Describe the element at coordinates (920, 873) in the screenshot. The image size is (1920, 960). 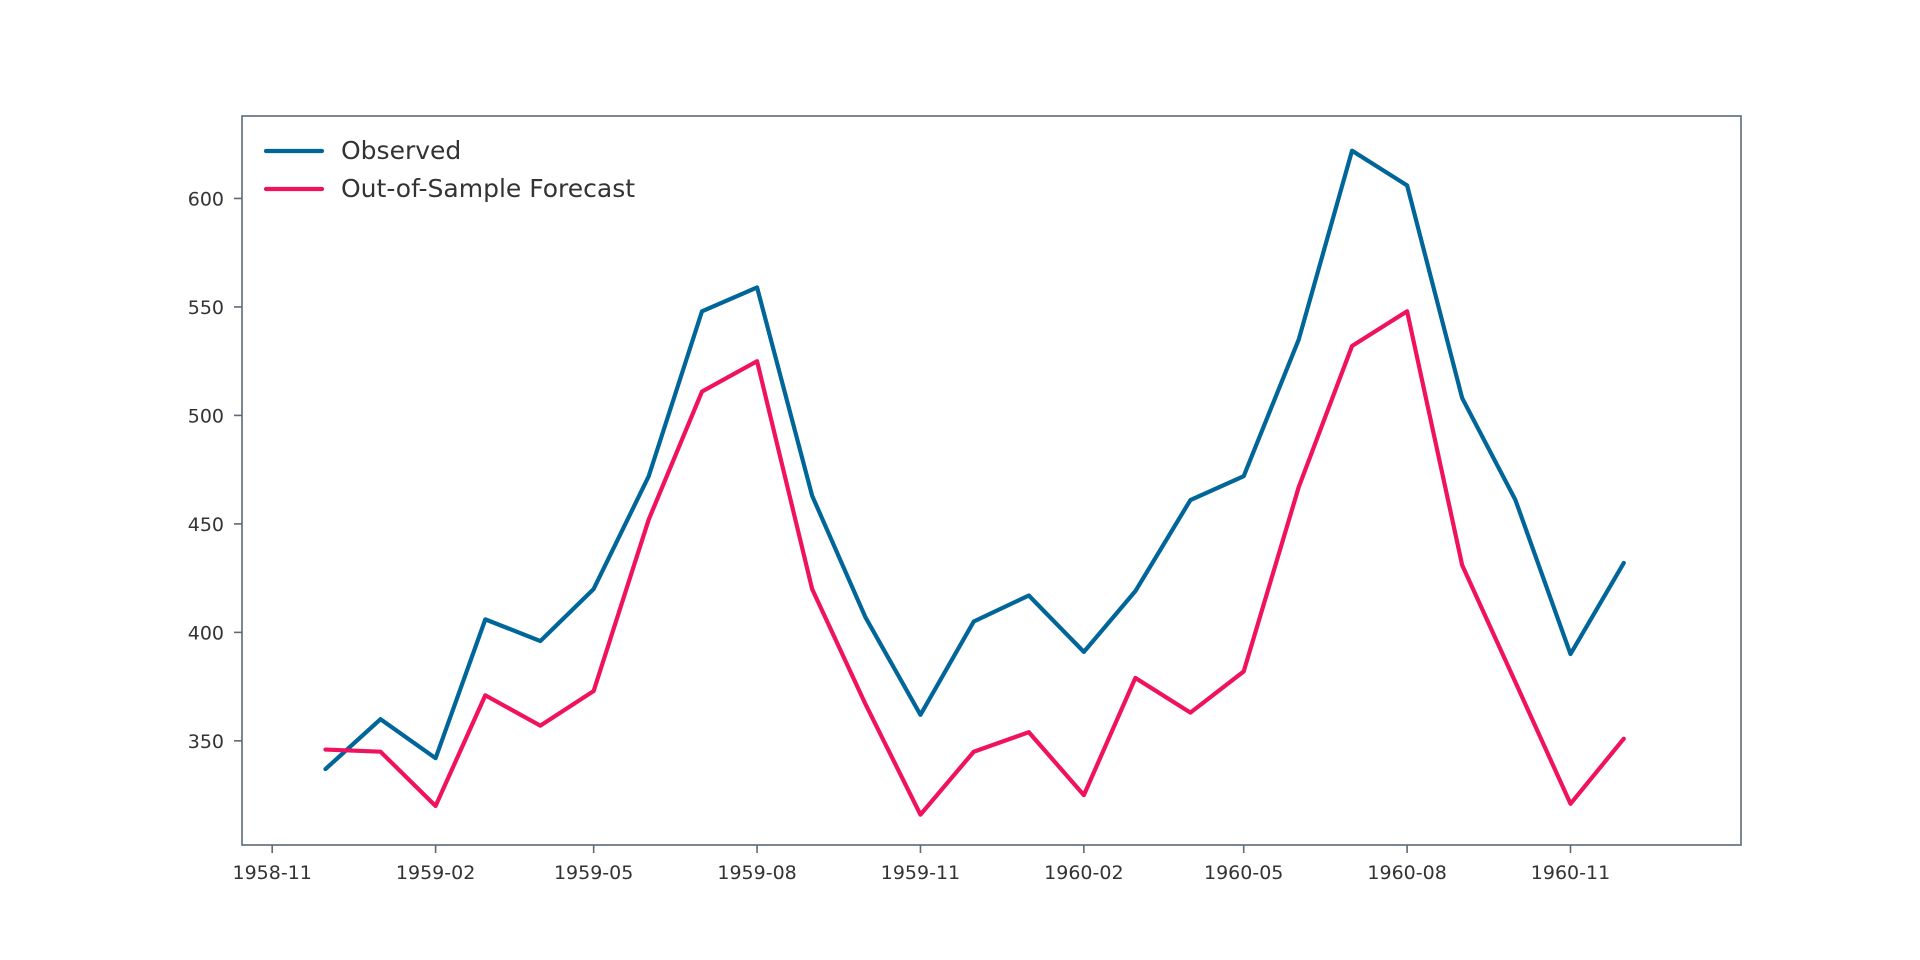
I see `x-tick-label: 1959-11` at that location.